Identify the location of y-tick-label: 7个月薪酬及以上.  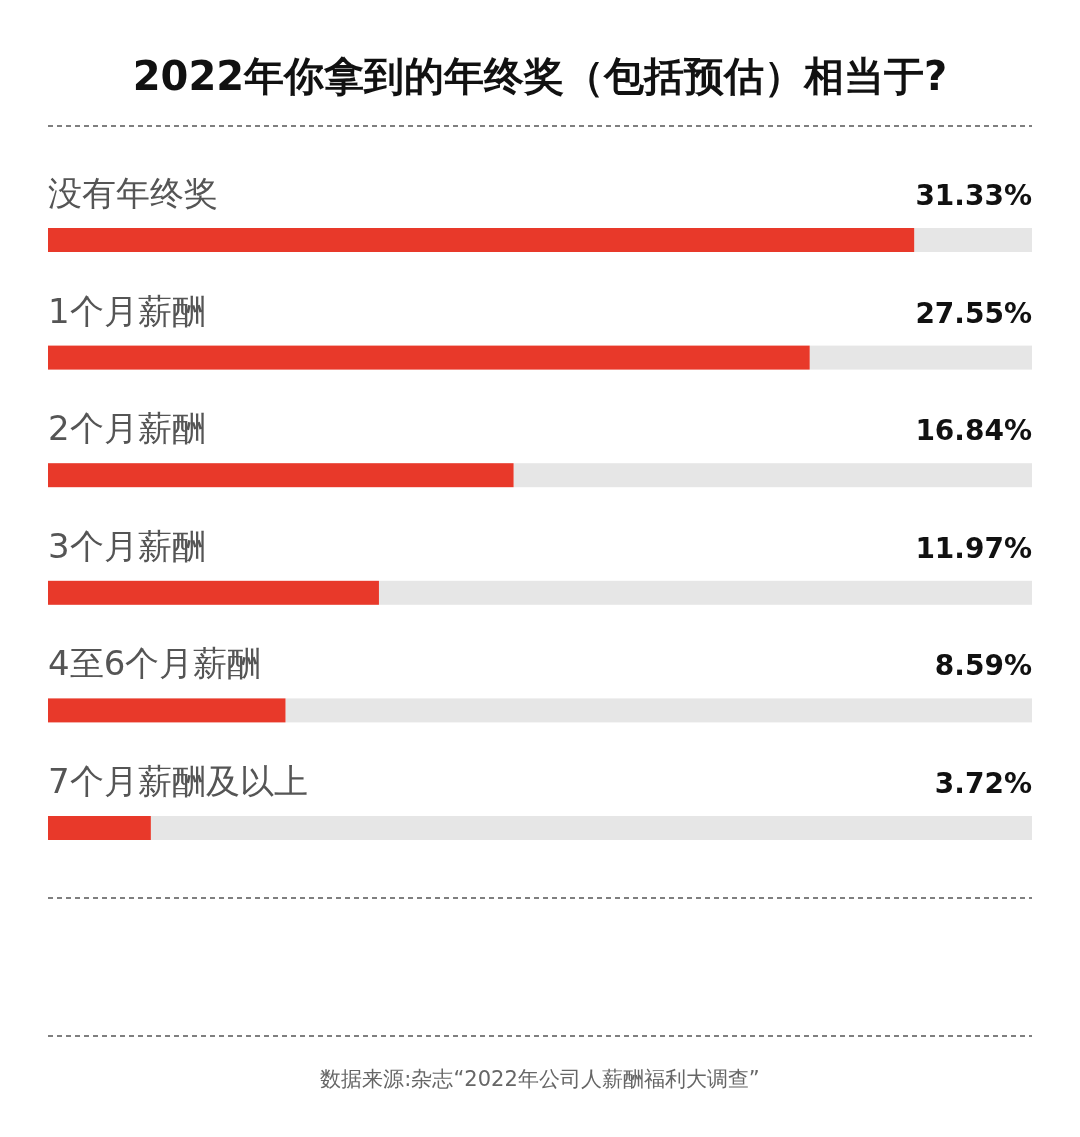
(178, 781).